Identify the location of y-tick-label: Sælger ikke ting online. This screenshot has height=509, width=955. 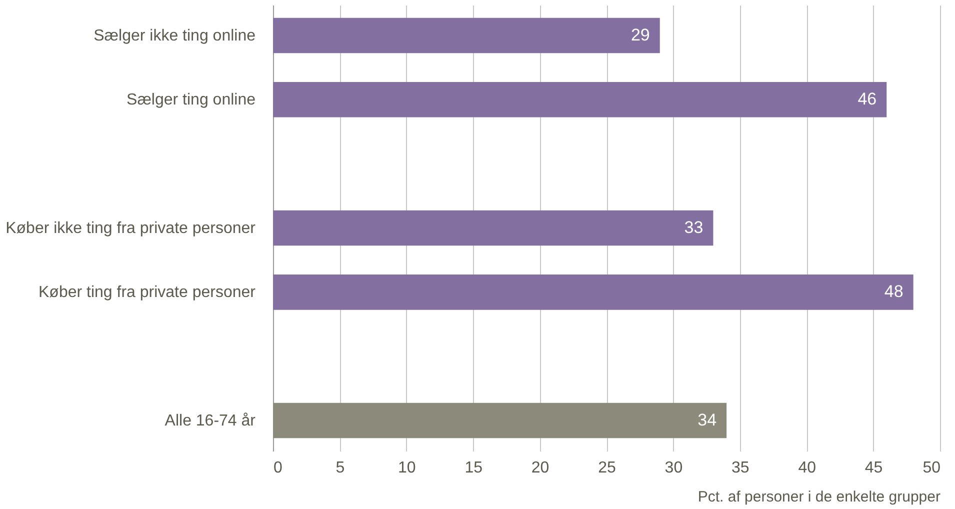
(175, 35).